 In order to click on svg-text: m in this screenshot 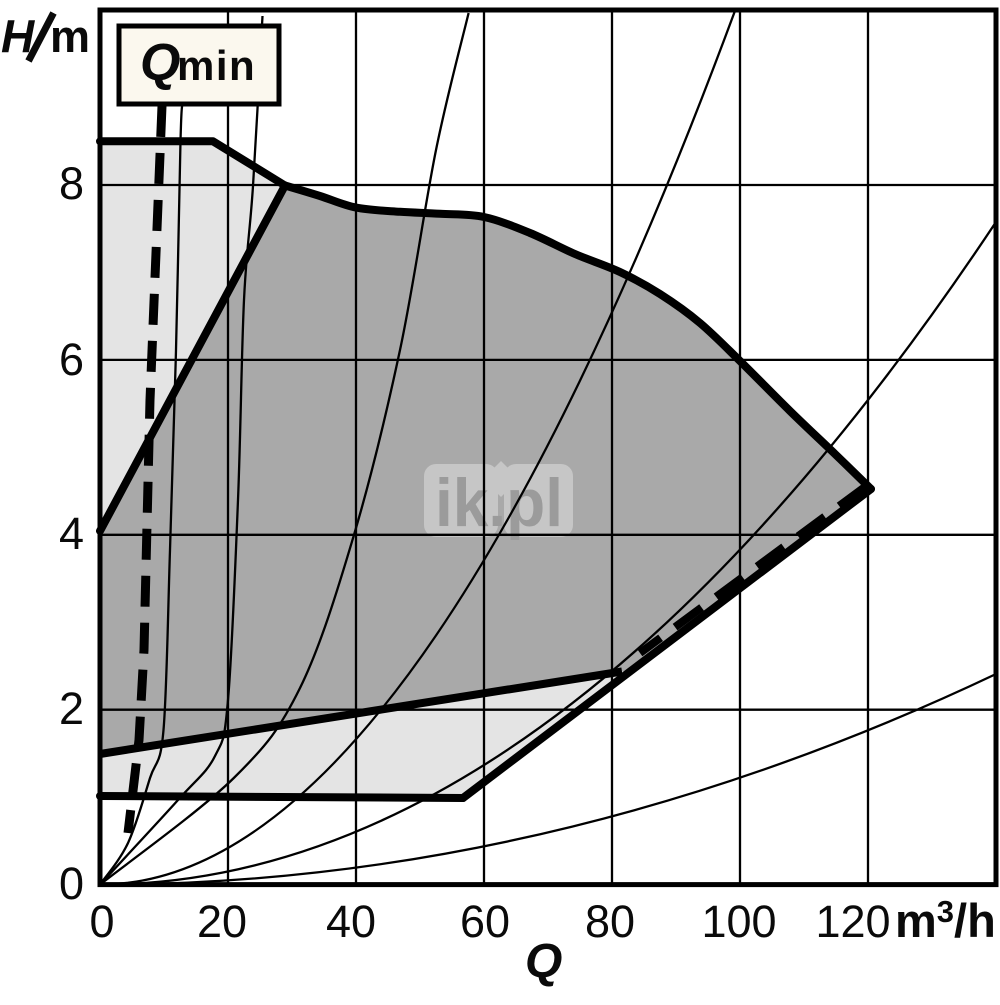, I will do `click(70, 36)`.